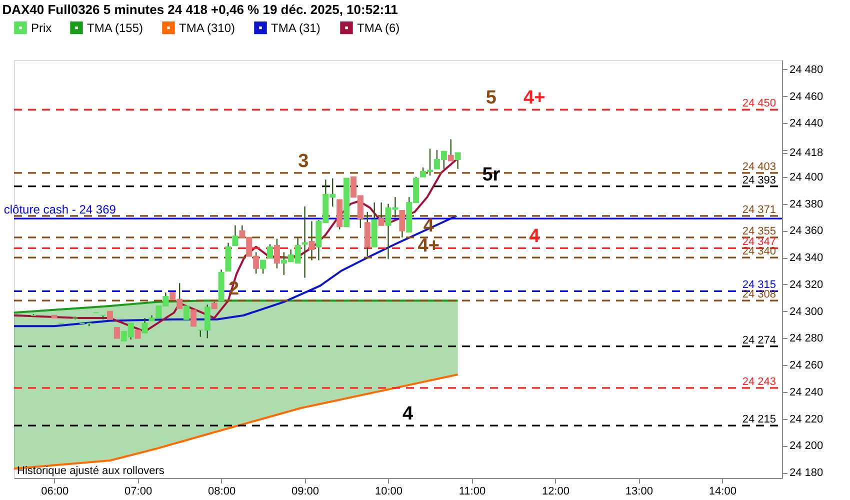 The height and width of the screenshot is (500, 850). What do you see at coordinates (807, 258) in the screenshot?
I see `y-tick-label: 24 340` at bounding box center [807, 258].